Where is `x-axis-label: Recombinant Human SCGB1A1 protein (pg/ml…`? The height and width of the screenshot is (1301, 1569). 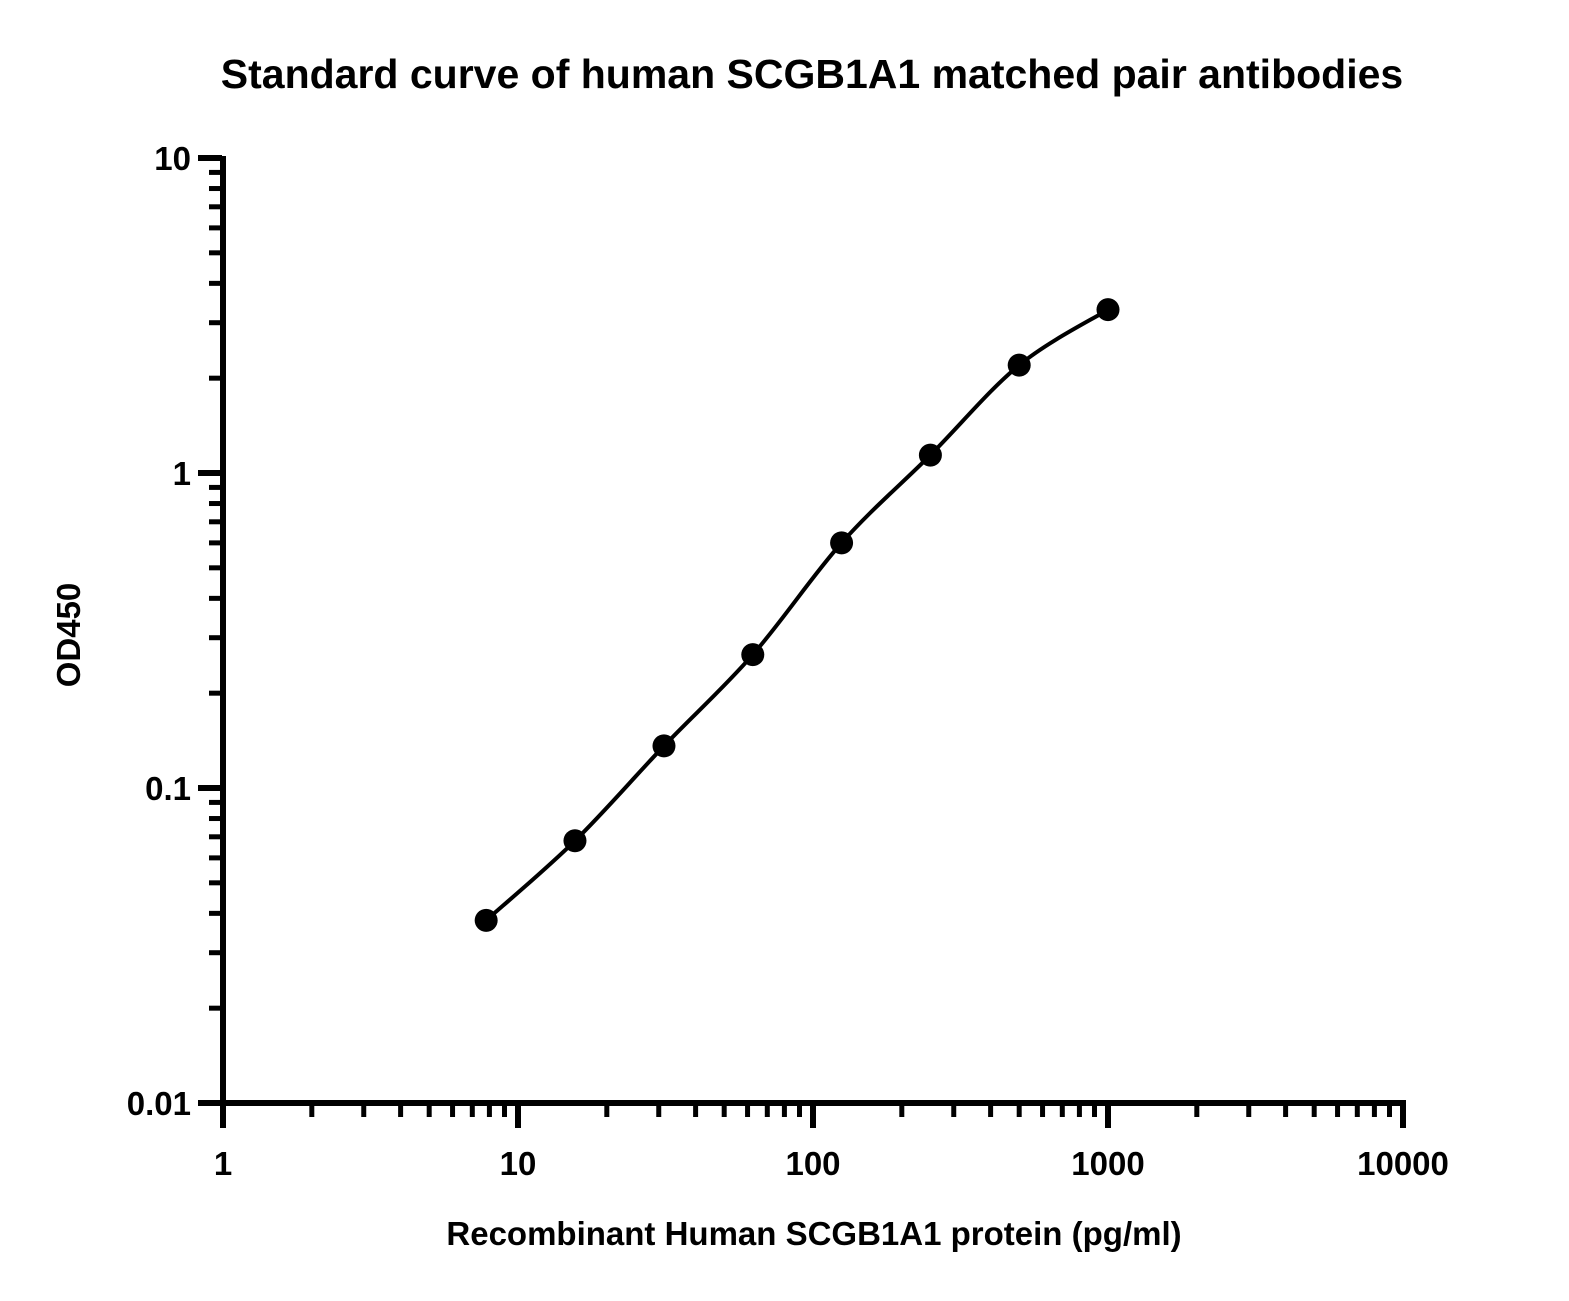 x-axis-label: Recombinant Human SCGB1A1 protein (pg/ml… is located at coordinates (813, 1233).